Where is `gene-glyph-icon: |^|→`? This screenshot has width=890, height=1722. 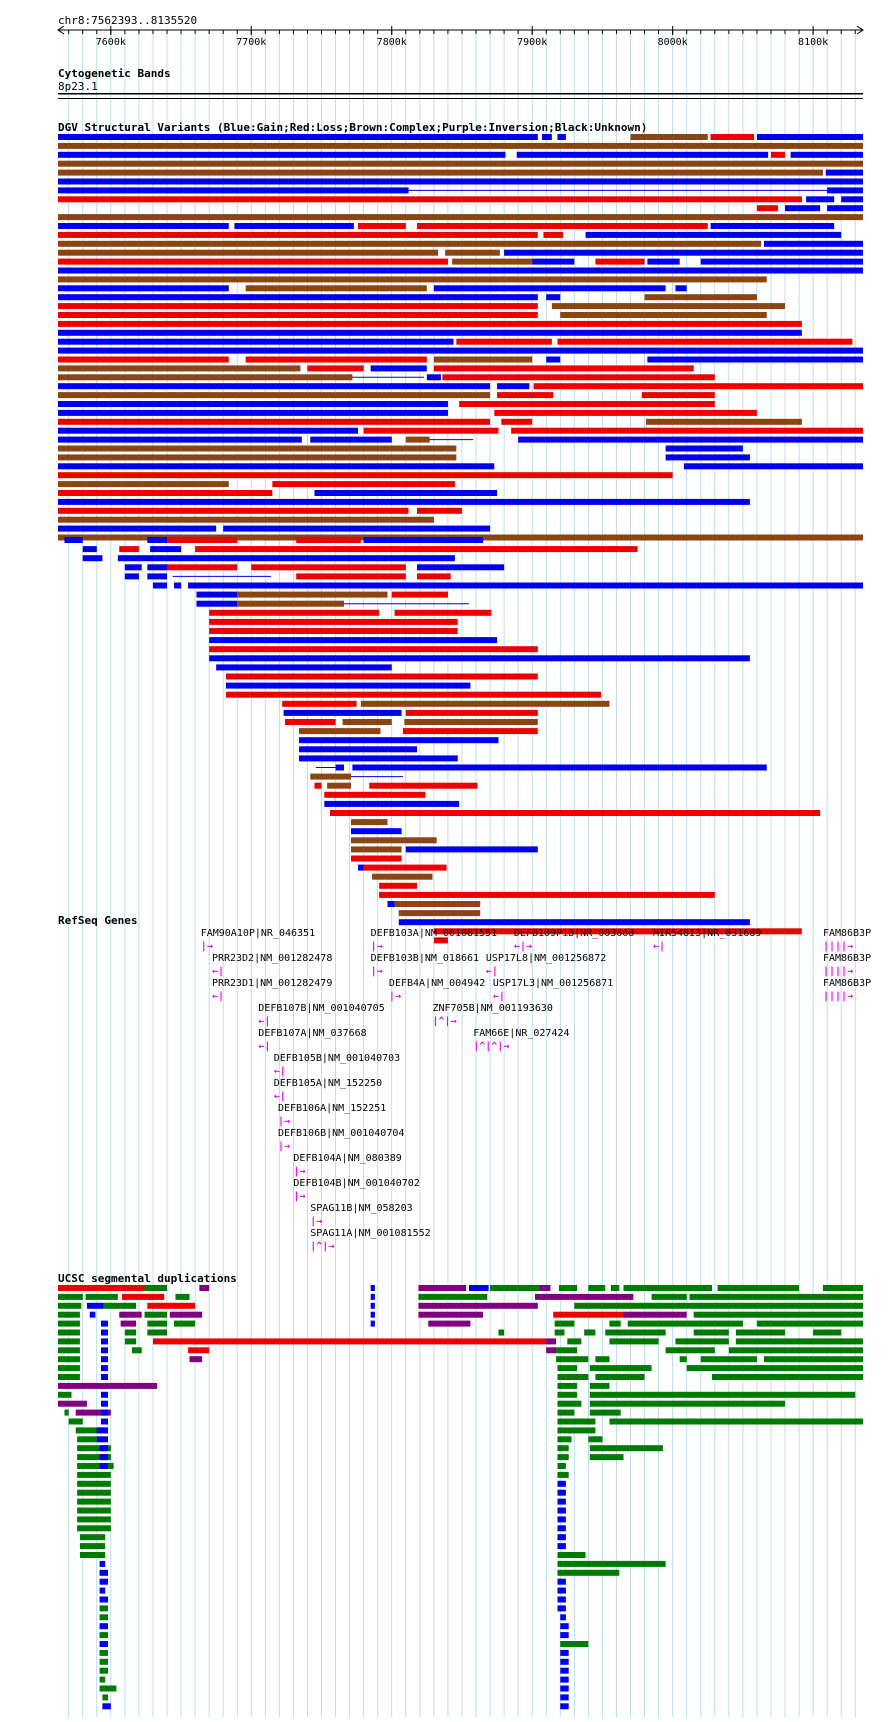 gene-glyph-icon: |^|→ is located at coordinates (322, 1246).